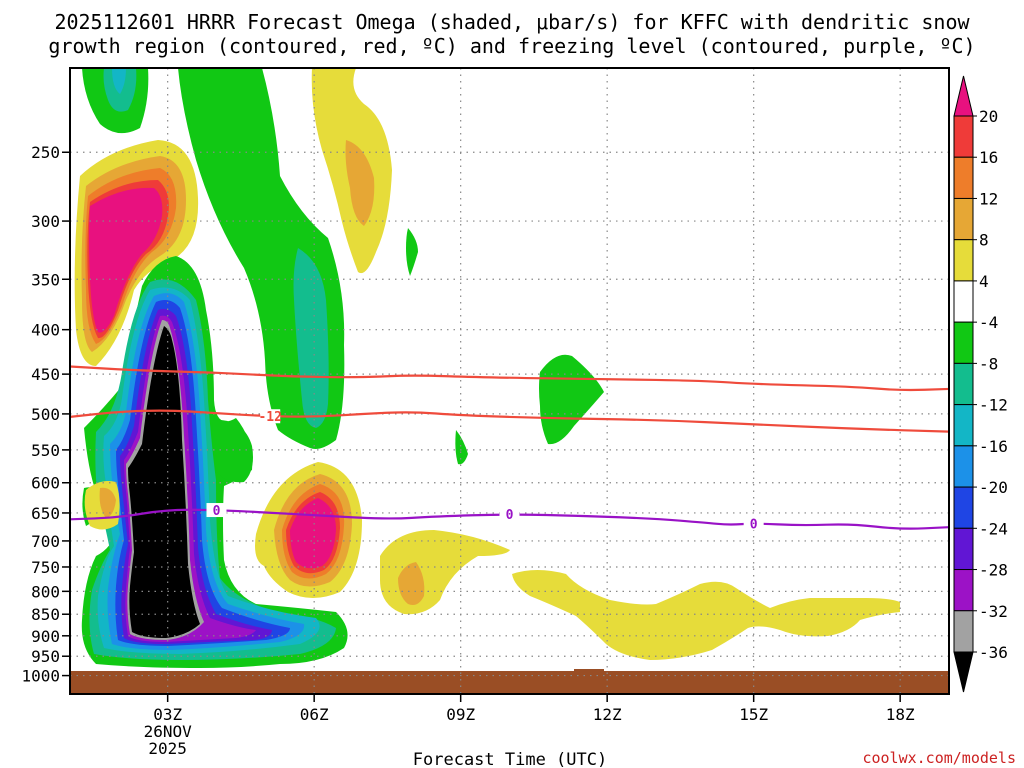 The width and height of the screenshot is (1024, 768). I want to click on colorbar-label-11: -28, so click(993, 570).